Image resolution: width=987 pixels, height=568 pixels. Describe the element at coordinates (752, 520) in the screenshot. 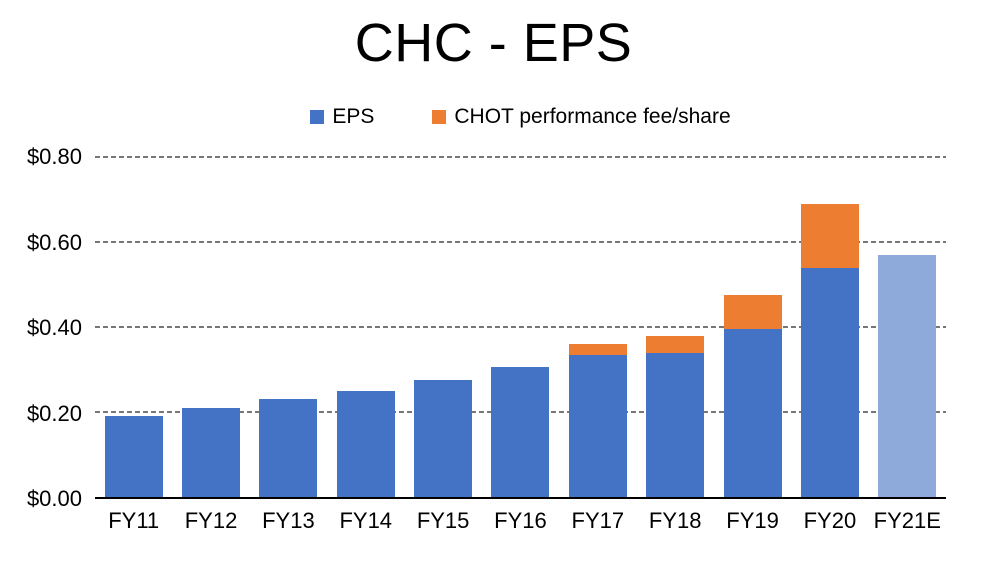

I see `x-tick-label-FY19: FY19` at that location.